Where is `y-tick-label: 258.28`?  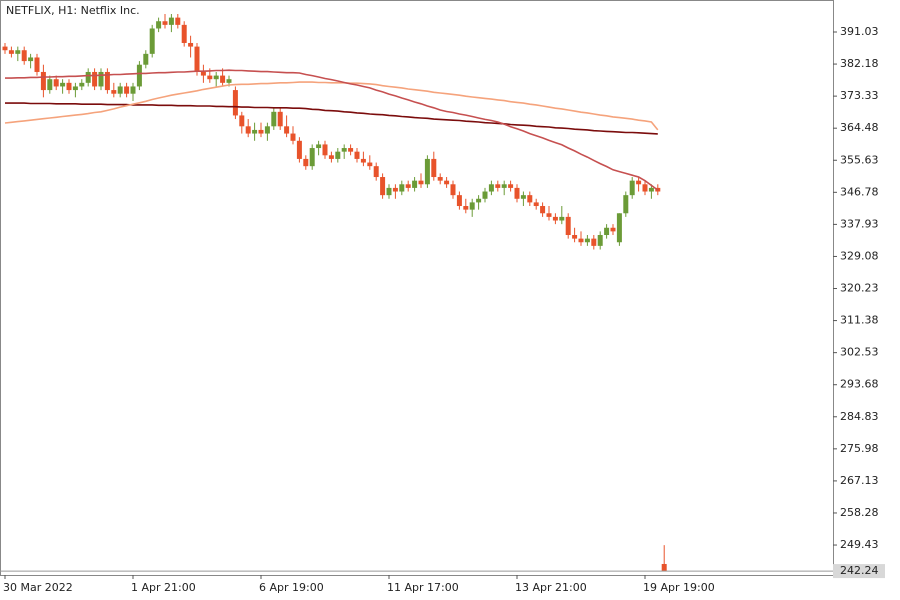 y-tick-label: 258.28 is located at coordinates (859, 512).